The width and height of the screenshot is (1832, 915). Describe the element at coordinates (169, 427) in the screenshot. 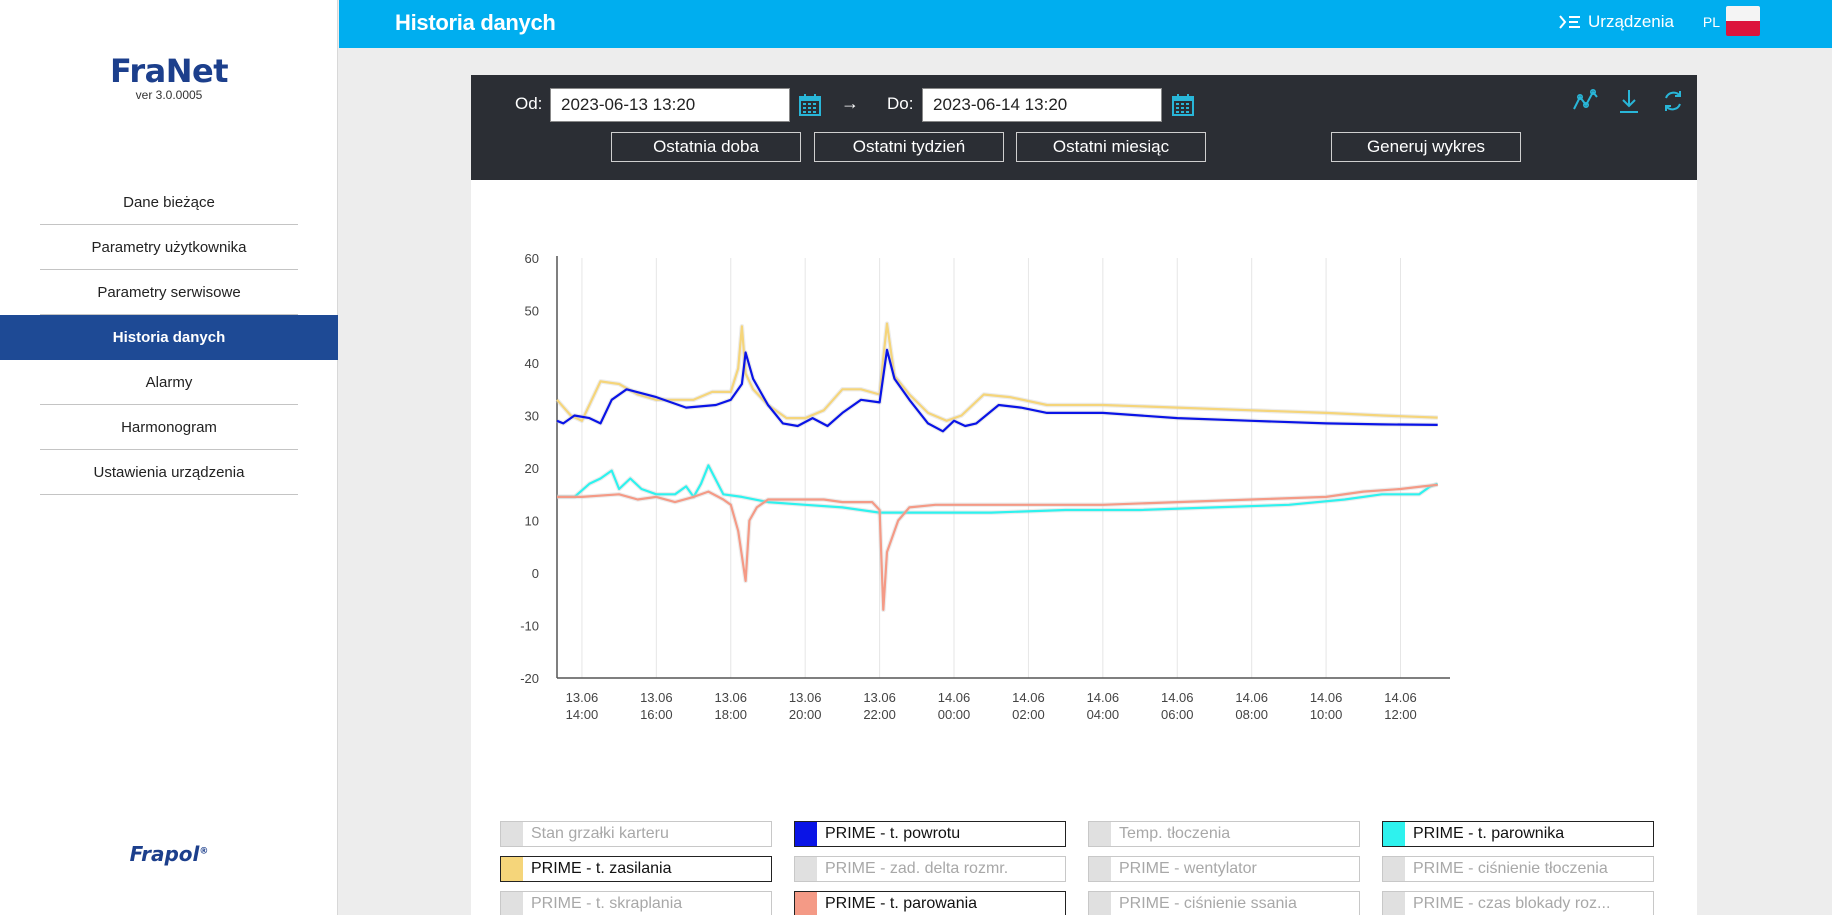

I see `sidebar-item-5: Harmonogram` at that location.